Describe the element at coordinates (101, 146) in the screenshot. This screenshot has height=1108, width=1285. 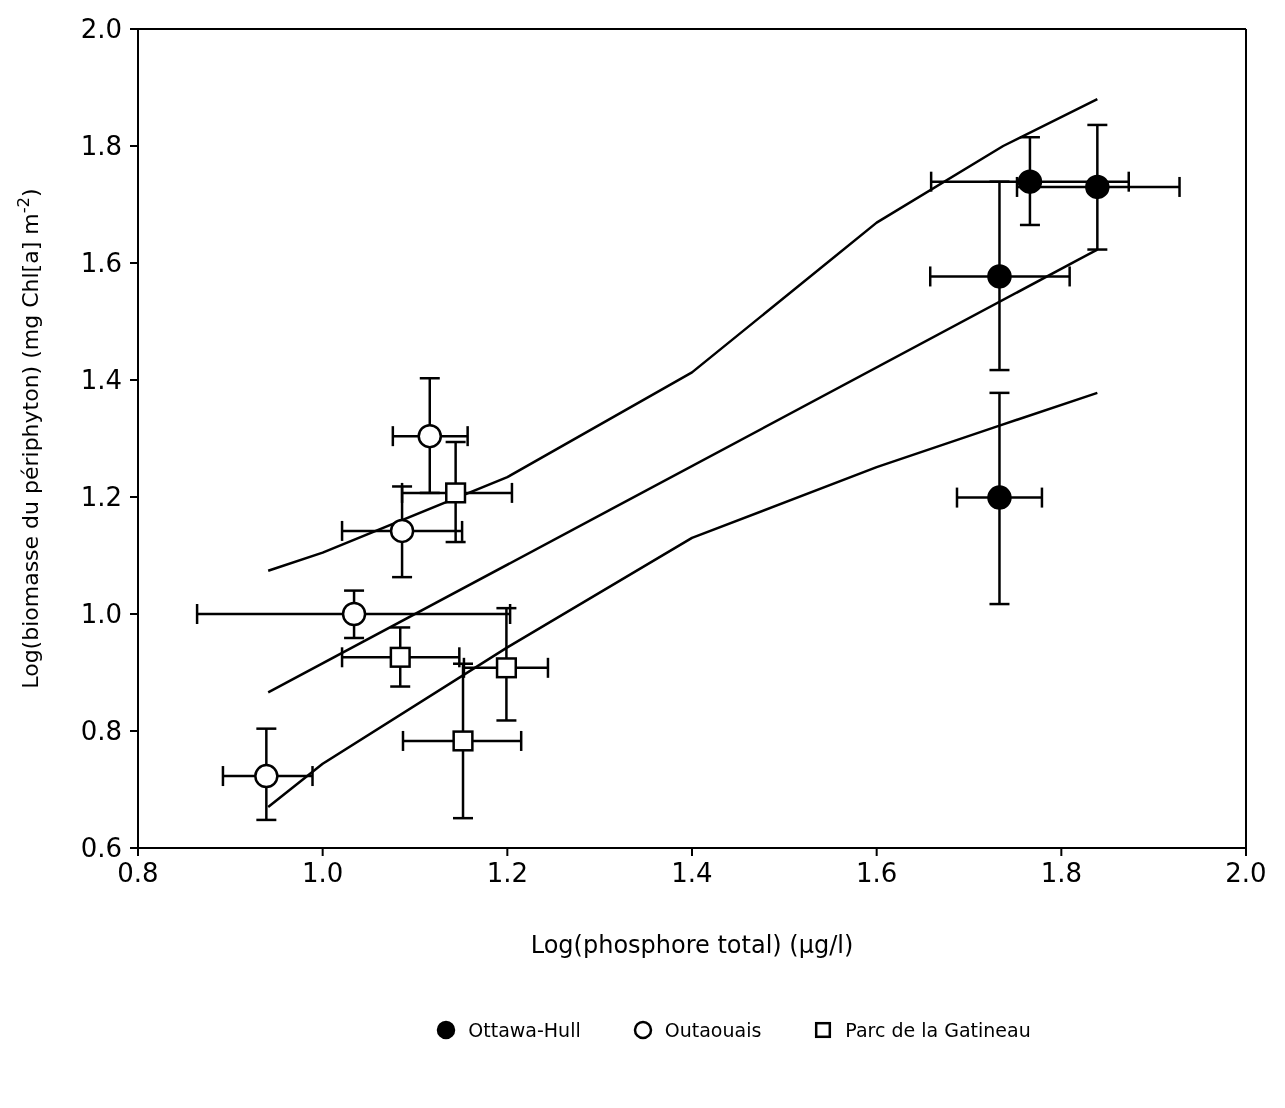
I see `y-tick-label: 1.8` at that location.